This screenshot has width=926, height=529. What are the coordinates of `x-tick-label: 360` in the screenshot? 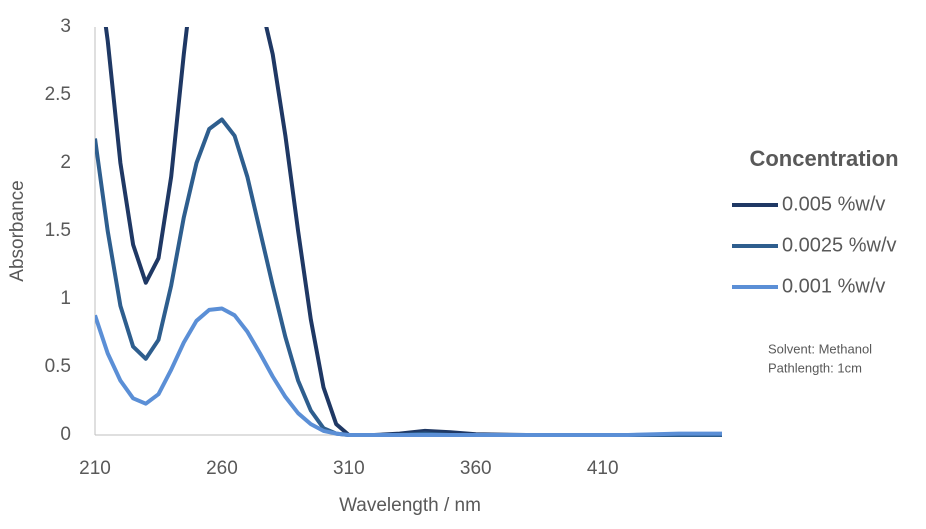 It's located at (476, 468).